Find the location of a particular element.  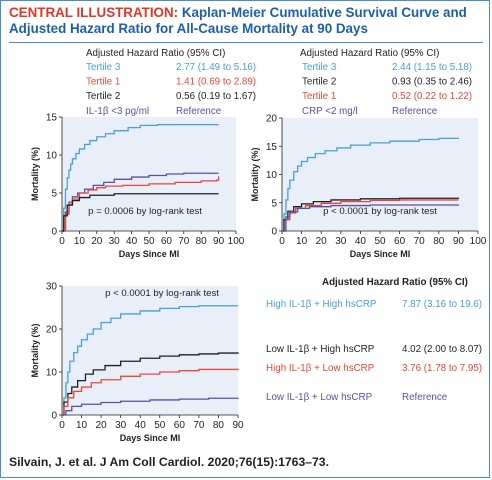

hazard-table-value: 0.52 (0.22 to 1.22) is located at coordinates (432, 96).